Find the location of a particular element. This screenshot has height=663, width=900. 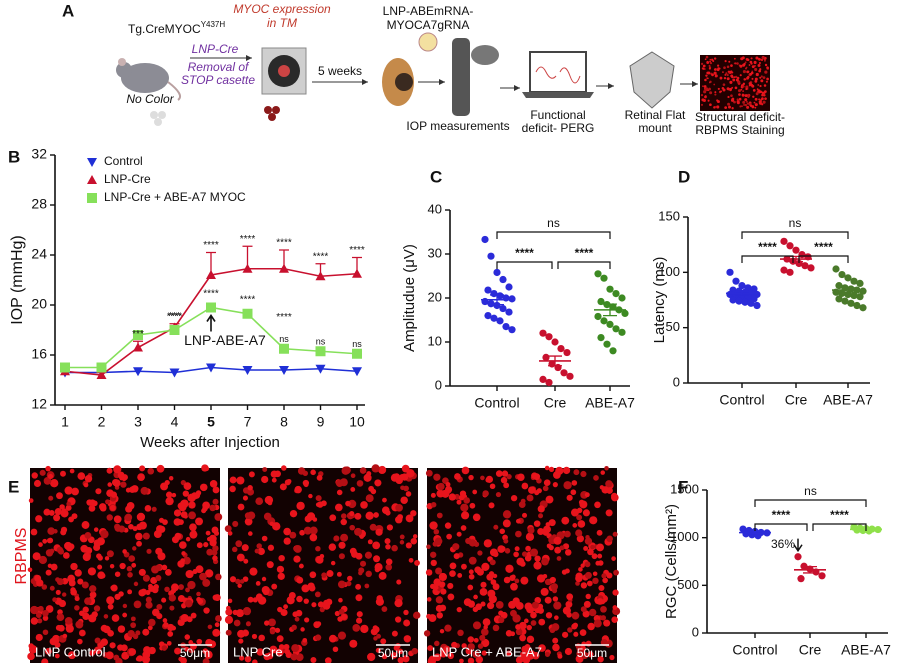

y-tick-label: 32 is located at coordinates (39, 154).